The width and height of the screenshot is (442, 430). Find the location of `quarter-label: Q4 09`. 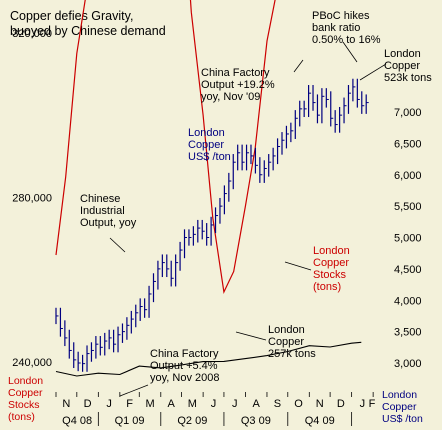

quarter-label: Q4 09 is located at coordinates (320, 421).